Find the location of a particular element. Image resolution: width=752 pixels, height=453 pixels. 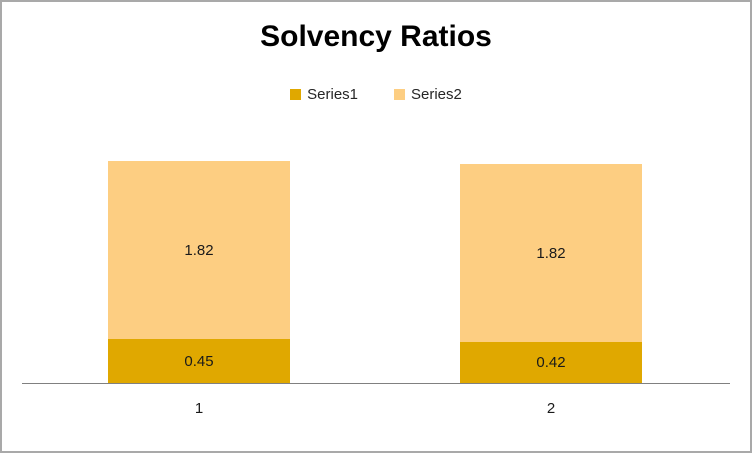

legend-item-series2: Series2 is located at coordinates (428, 94).